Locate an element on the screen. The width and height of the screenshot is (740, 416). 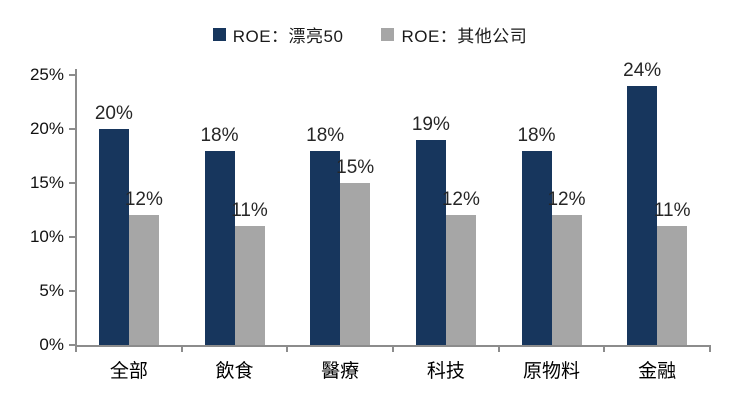
x-axis-category-label: 醫療 is located at coordinates (340, 371).